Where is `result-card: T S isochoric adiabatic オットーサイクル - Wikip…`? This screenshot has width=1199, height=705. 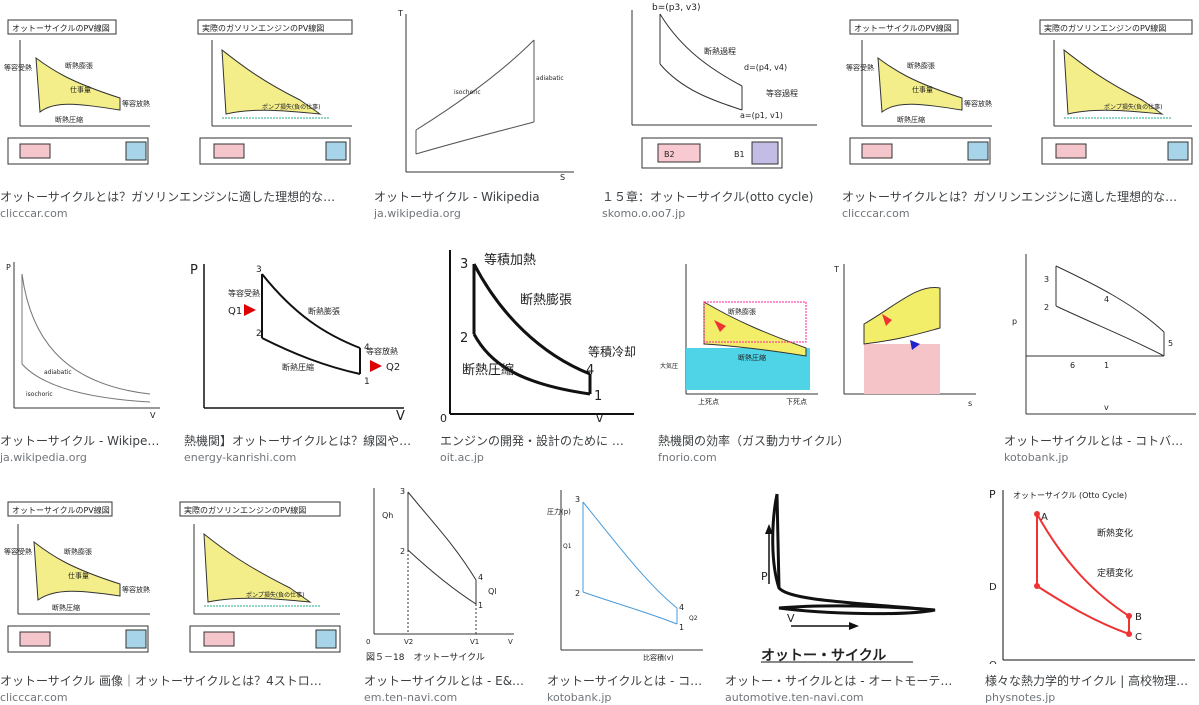
result-card: T S isochoric adiabatic オットーサイクル - Wikip… is located at coordinates (479, 111).